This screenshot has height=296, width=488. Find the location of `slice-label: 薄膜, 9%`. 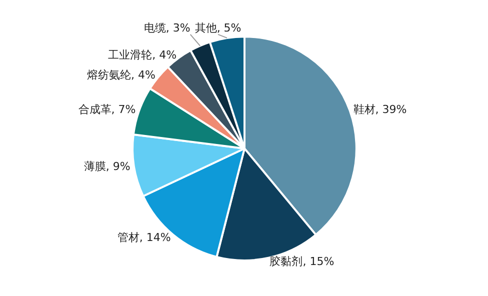

slice-label: 薄膜, 9% is located at coordinates (107, 167).